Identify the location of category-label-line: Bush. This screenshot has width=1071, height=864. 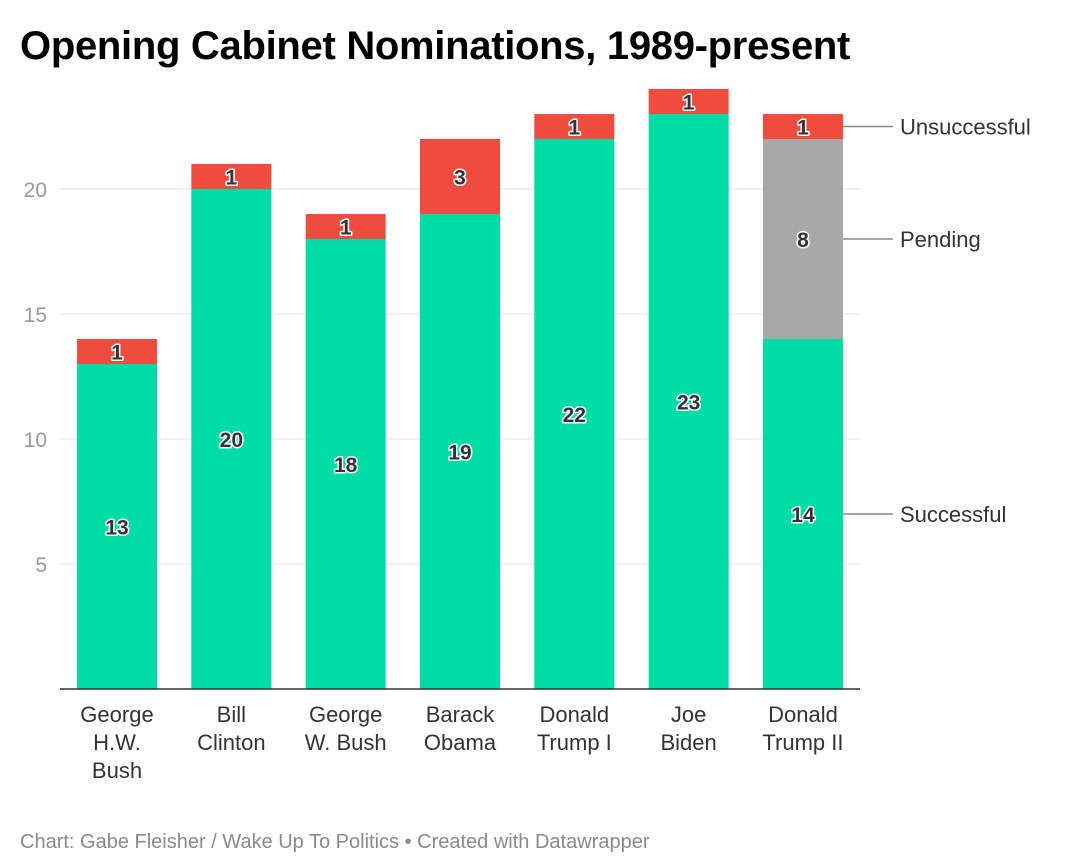
(117, 770).